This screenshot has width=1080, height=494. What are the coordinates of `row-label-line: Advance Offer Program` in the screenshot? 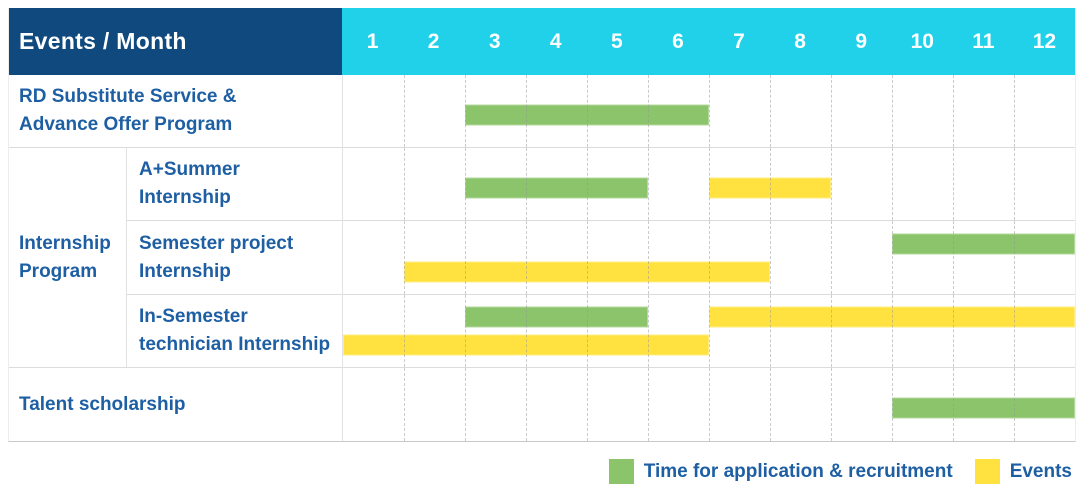 It's located at (126, 124).